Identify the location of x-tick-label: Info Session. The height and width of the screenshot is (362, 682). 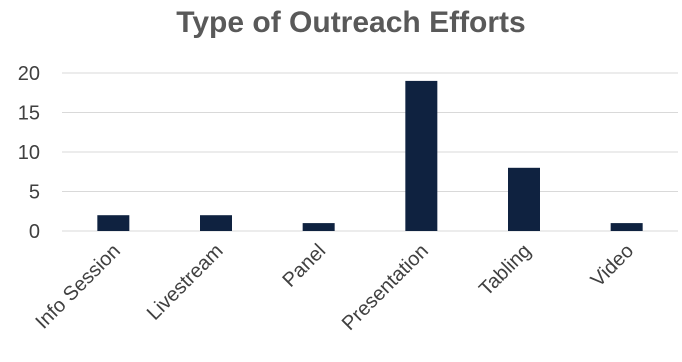
(77, 286).